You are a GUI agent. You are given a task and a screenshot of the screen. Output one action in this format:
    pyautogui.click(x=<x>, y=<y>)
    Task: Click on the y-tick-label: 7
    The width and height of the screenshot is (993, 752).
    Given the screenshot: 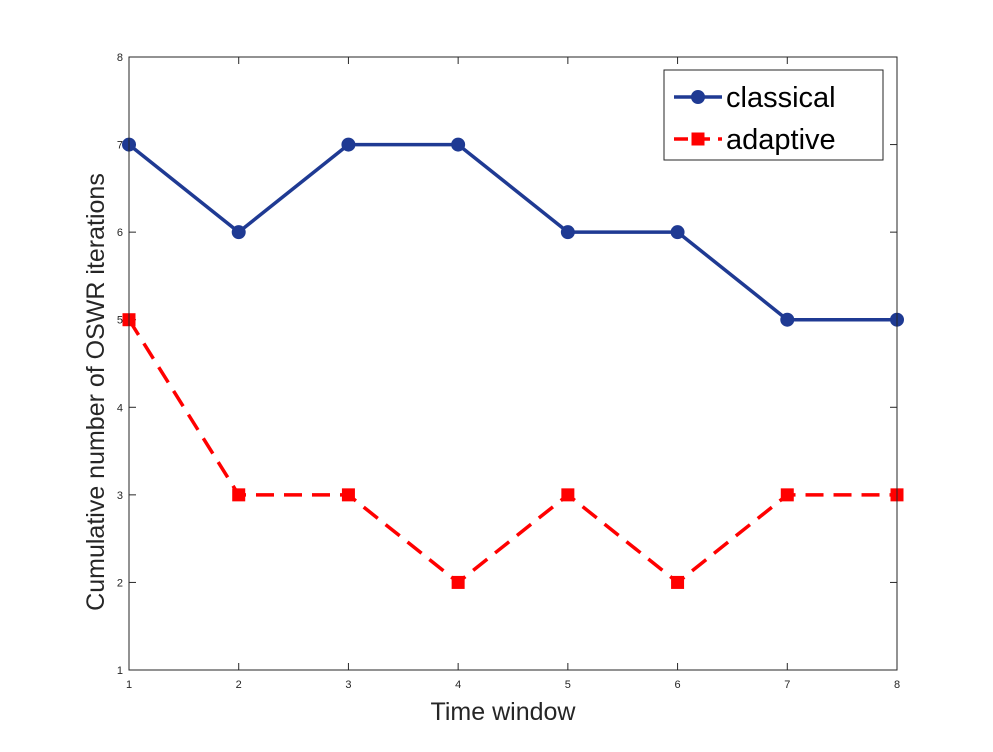 What is the action you would take?
    pyautogui.click(x=120, y=146)
    